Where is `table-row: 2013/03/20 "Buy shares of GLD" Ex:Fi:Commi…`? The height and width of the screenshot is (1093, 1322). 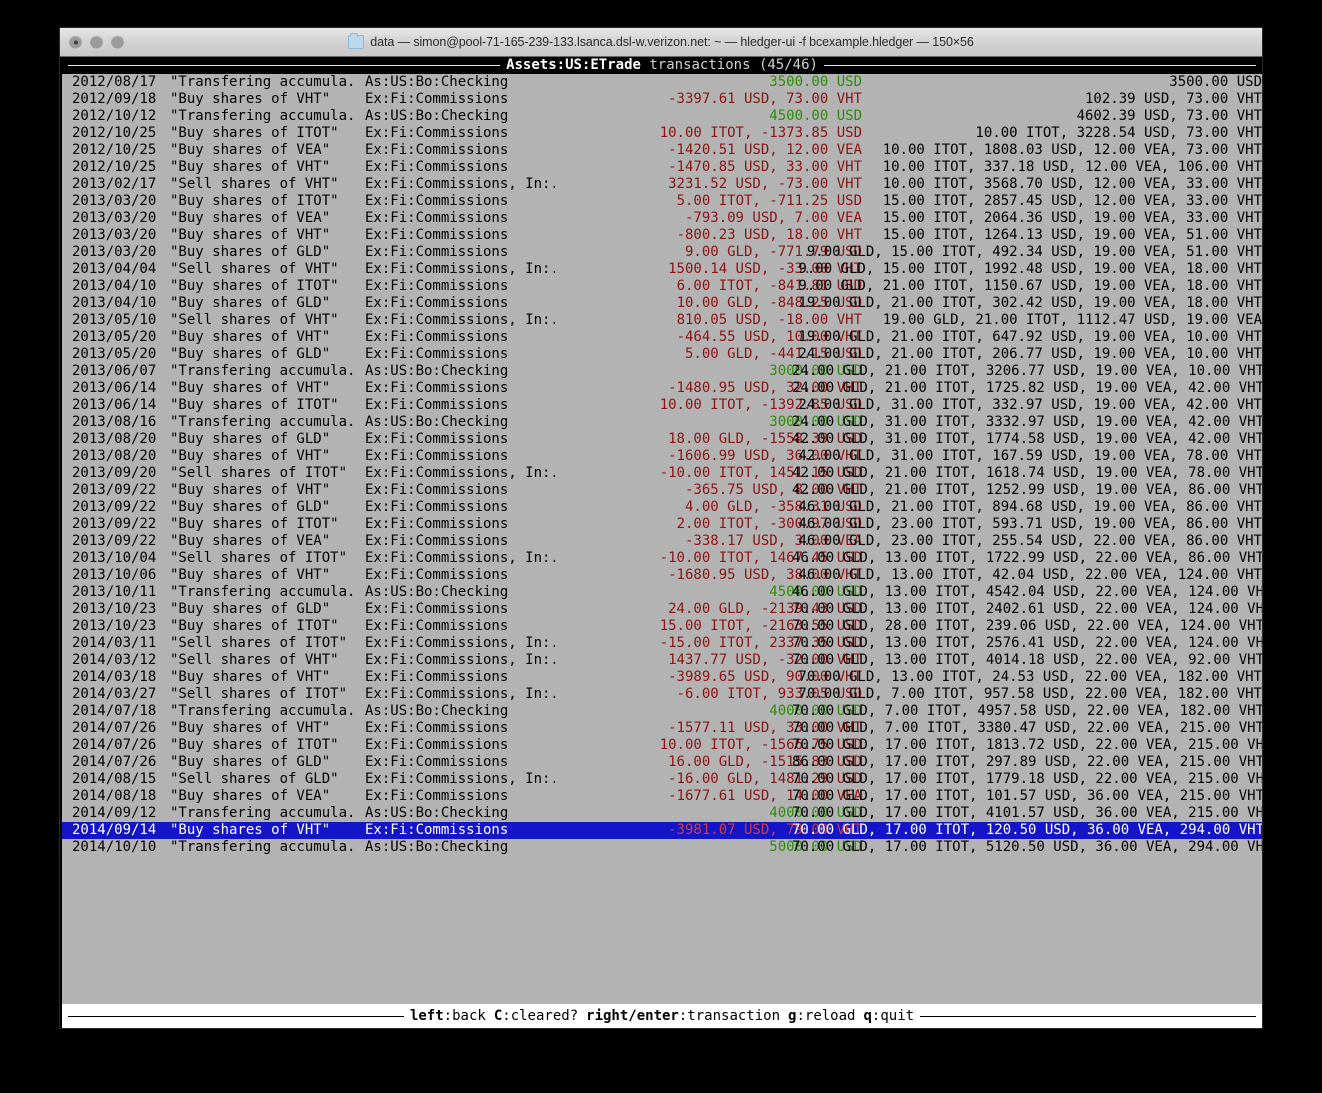
table-row: 2013/03/20 "Buy shares of GLD" Ex:Fi:Commi… is located at coordinates (662, 252).